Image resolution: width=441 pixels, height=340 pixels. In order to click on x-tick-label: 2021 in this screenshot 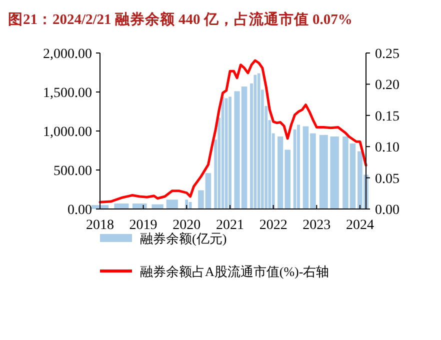, I will do `click(230, 225)`.